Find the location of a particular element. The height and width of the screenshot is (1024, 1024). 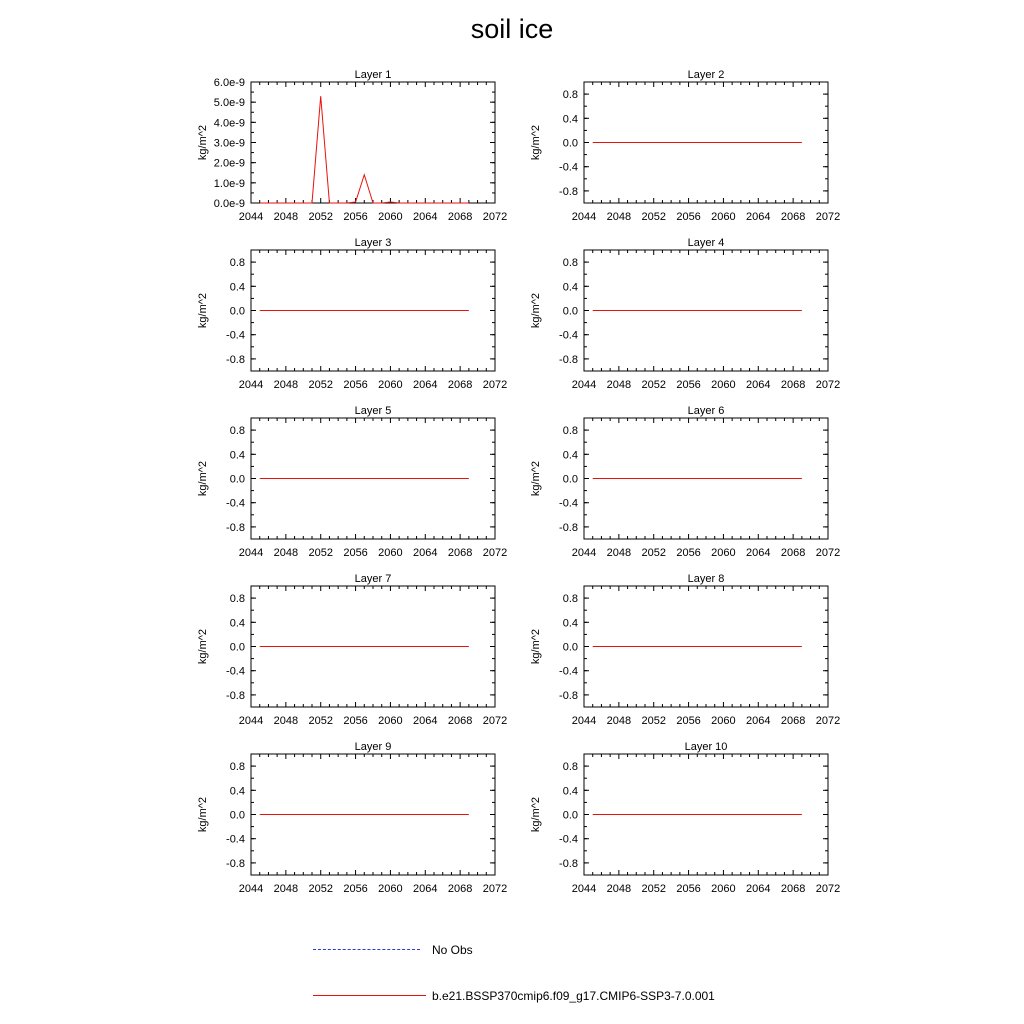

p2-y-axis-label: kg/m^2 is located at coordinates (536, 142).